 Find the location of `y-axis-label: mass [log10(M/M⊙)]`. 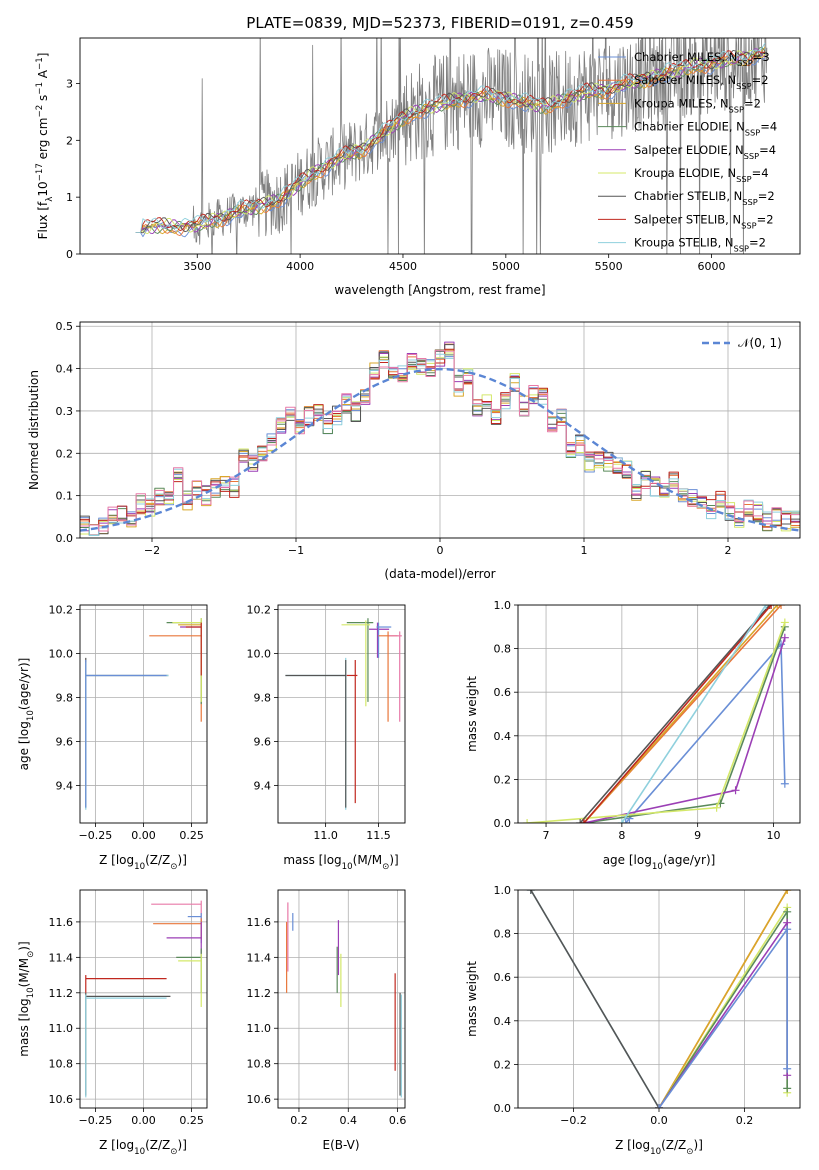

y-axis-label: mass [log10(M/M⊙)] is located at coordinates (26, 998).